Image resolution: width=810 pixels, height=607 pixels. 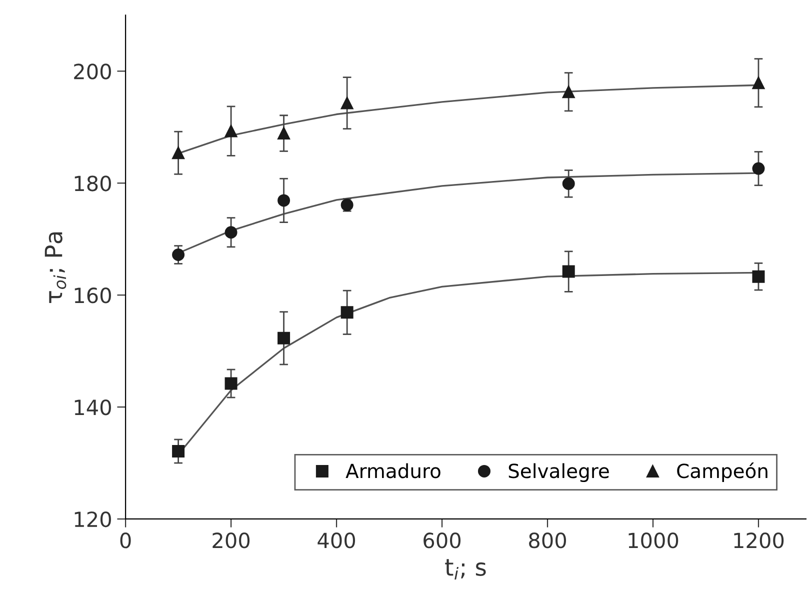 I want to click on x-tick-label: 600, so click(x=442, y=540).